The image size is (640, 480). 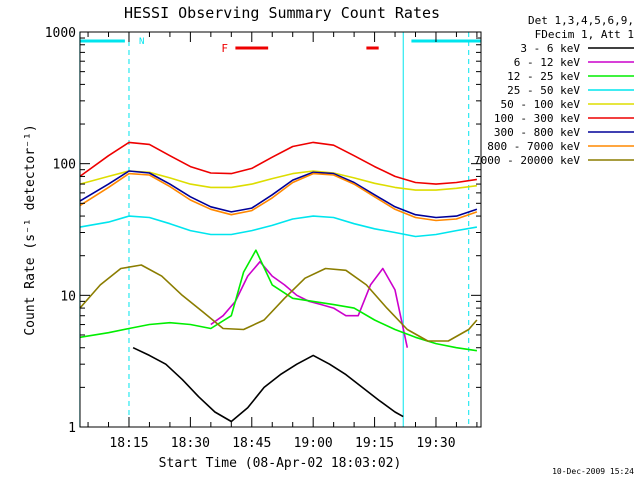 I want to click on y-tick-label-0: 1, so click(x=72, y=428).